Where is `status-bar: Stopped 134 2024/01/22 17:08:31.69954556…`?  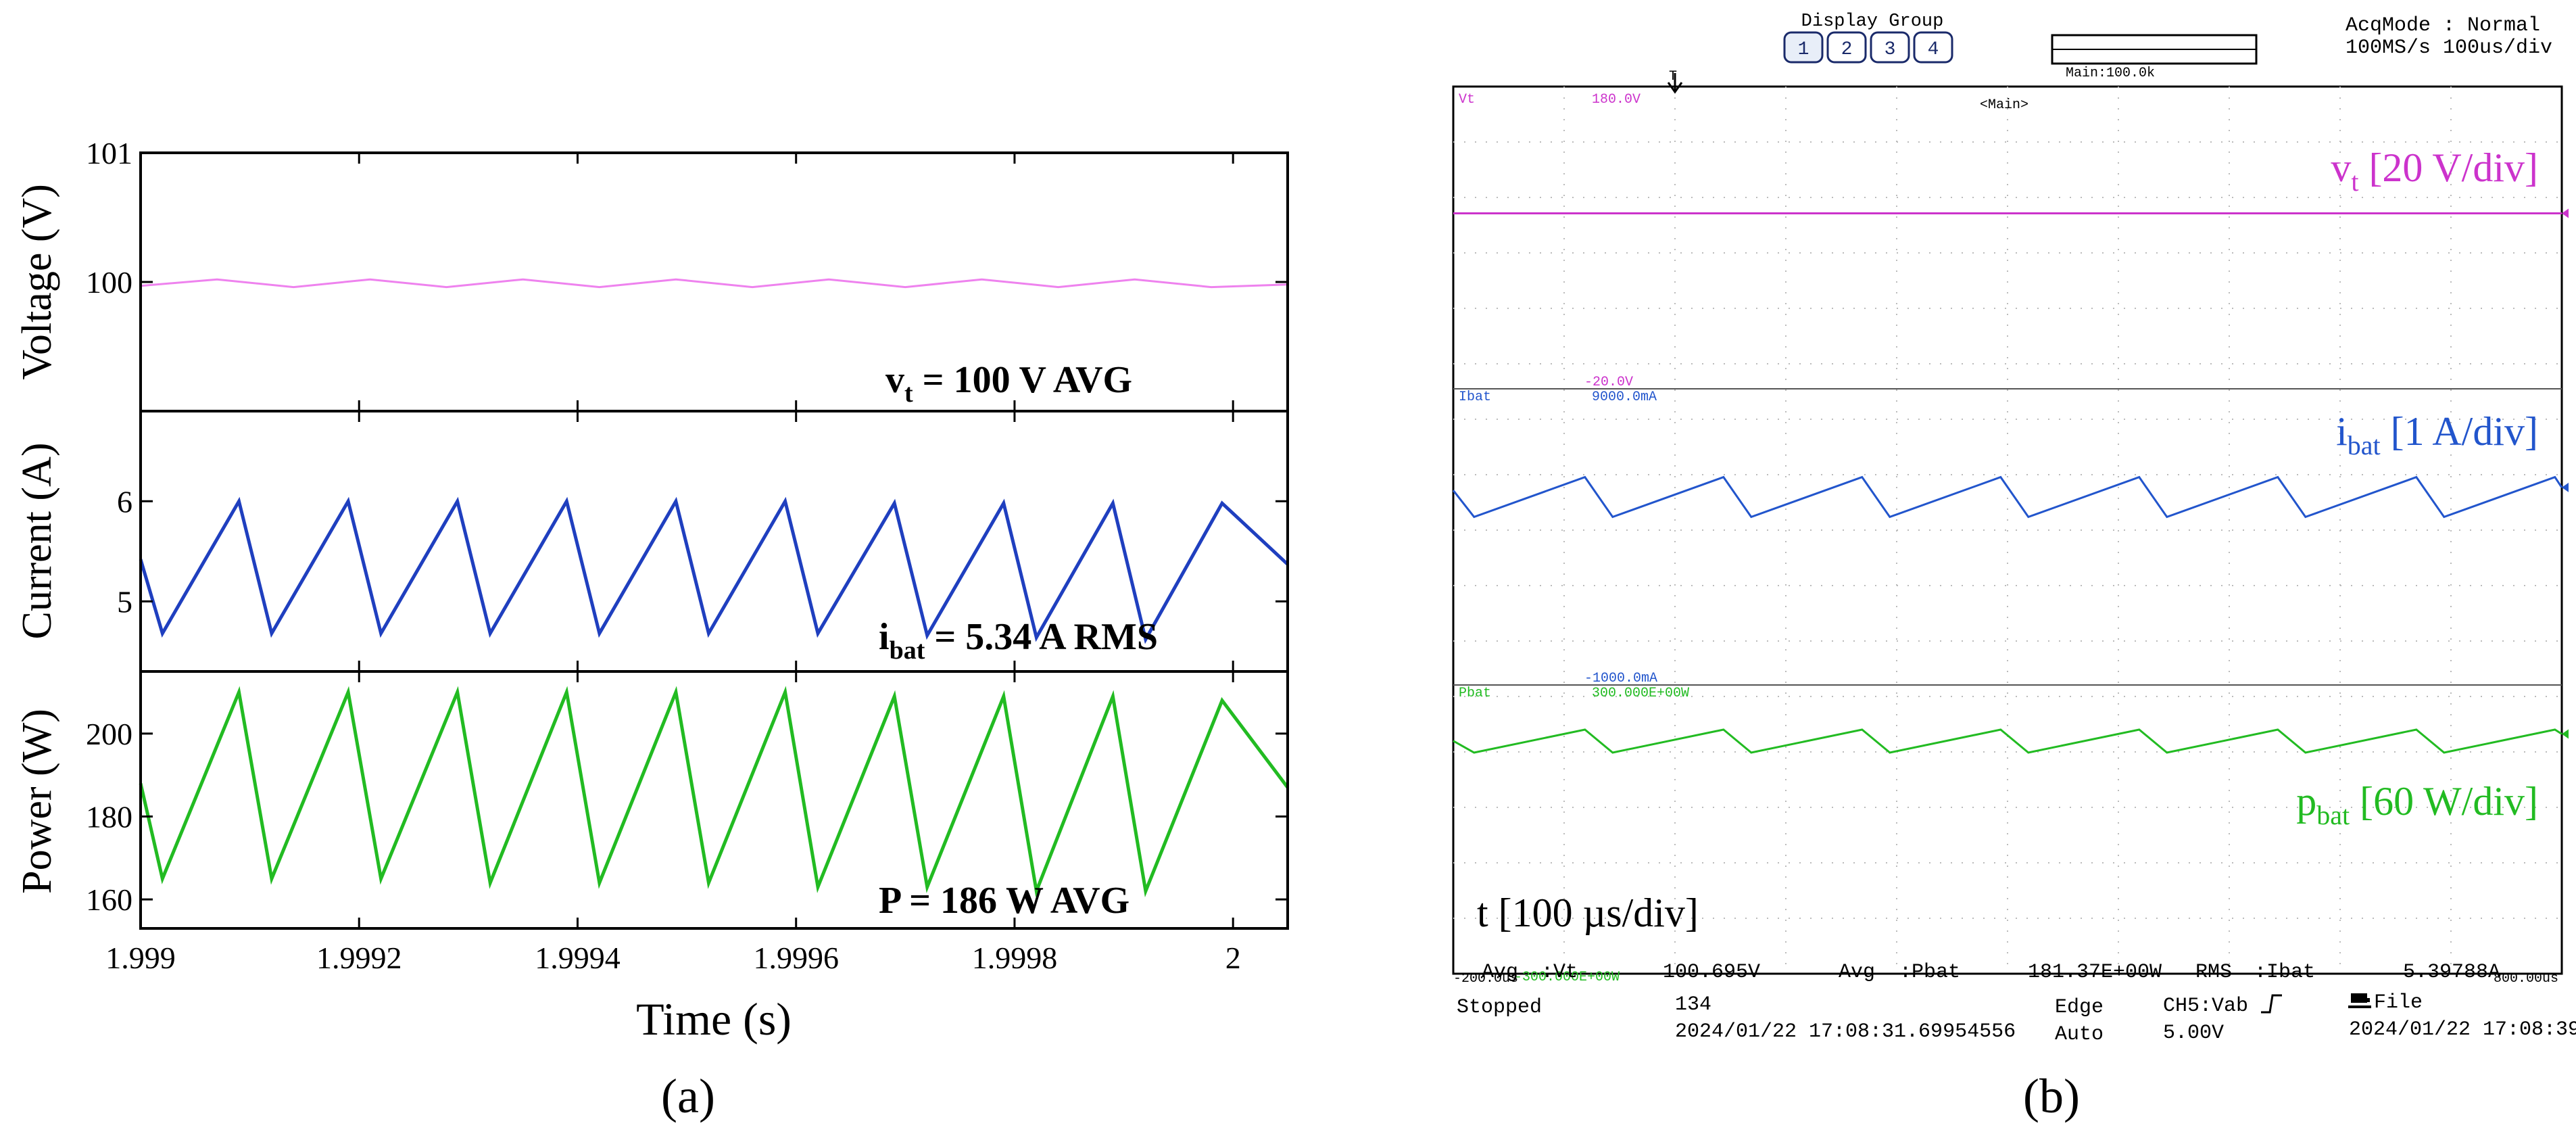 status-bar: Stopped 134 2024/01/22 17:08:31.69954556… is located at coordinates (2016, 1019).